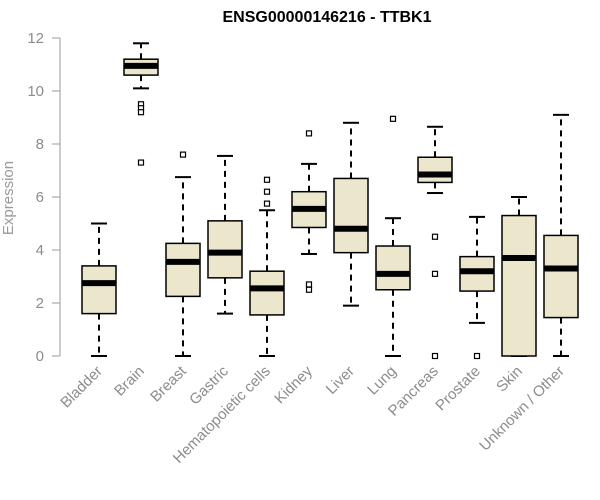 The image size is (600, 500). What do you see at coordinates (340, 380) in the screenshot?
I see `x-tick-label: Liver` at bounding box center [340, 380].